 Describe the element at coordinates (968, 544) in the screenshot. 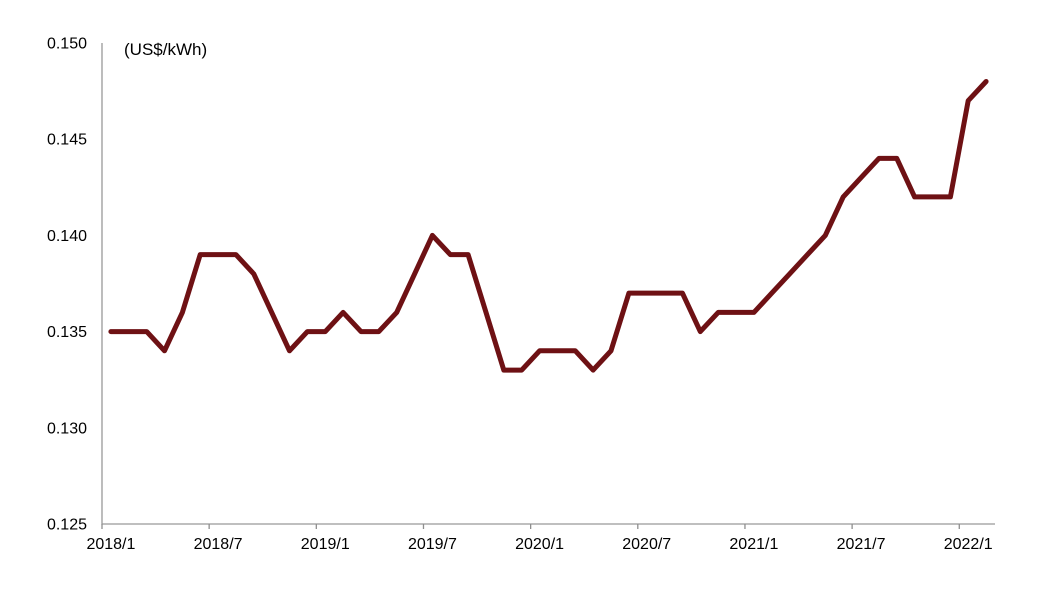

I see `x-axis-tick-label: 2022/1` at that location.